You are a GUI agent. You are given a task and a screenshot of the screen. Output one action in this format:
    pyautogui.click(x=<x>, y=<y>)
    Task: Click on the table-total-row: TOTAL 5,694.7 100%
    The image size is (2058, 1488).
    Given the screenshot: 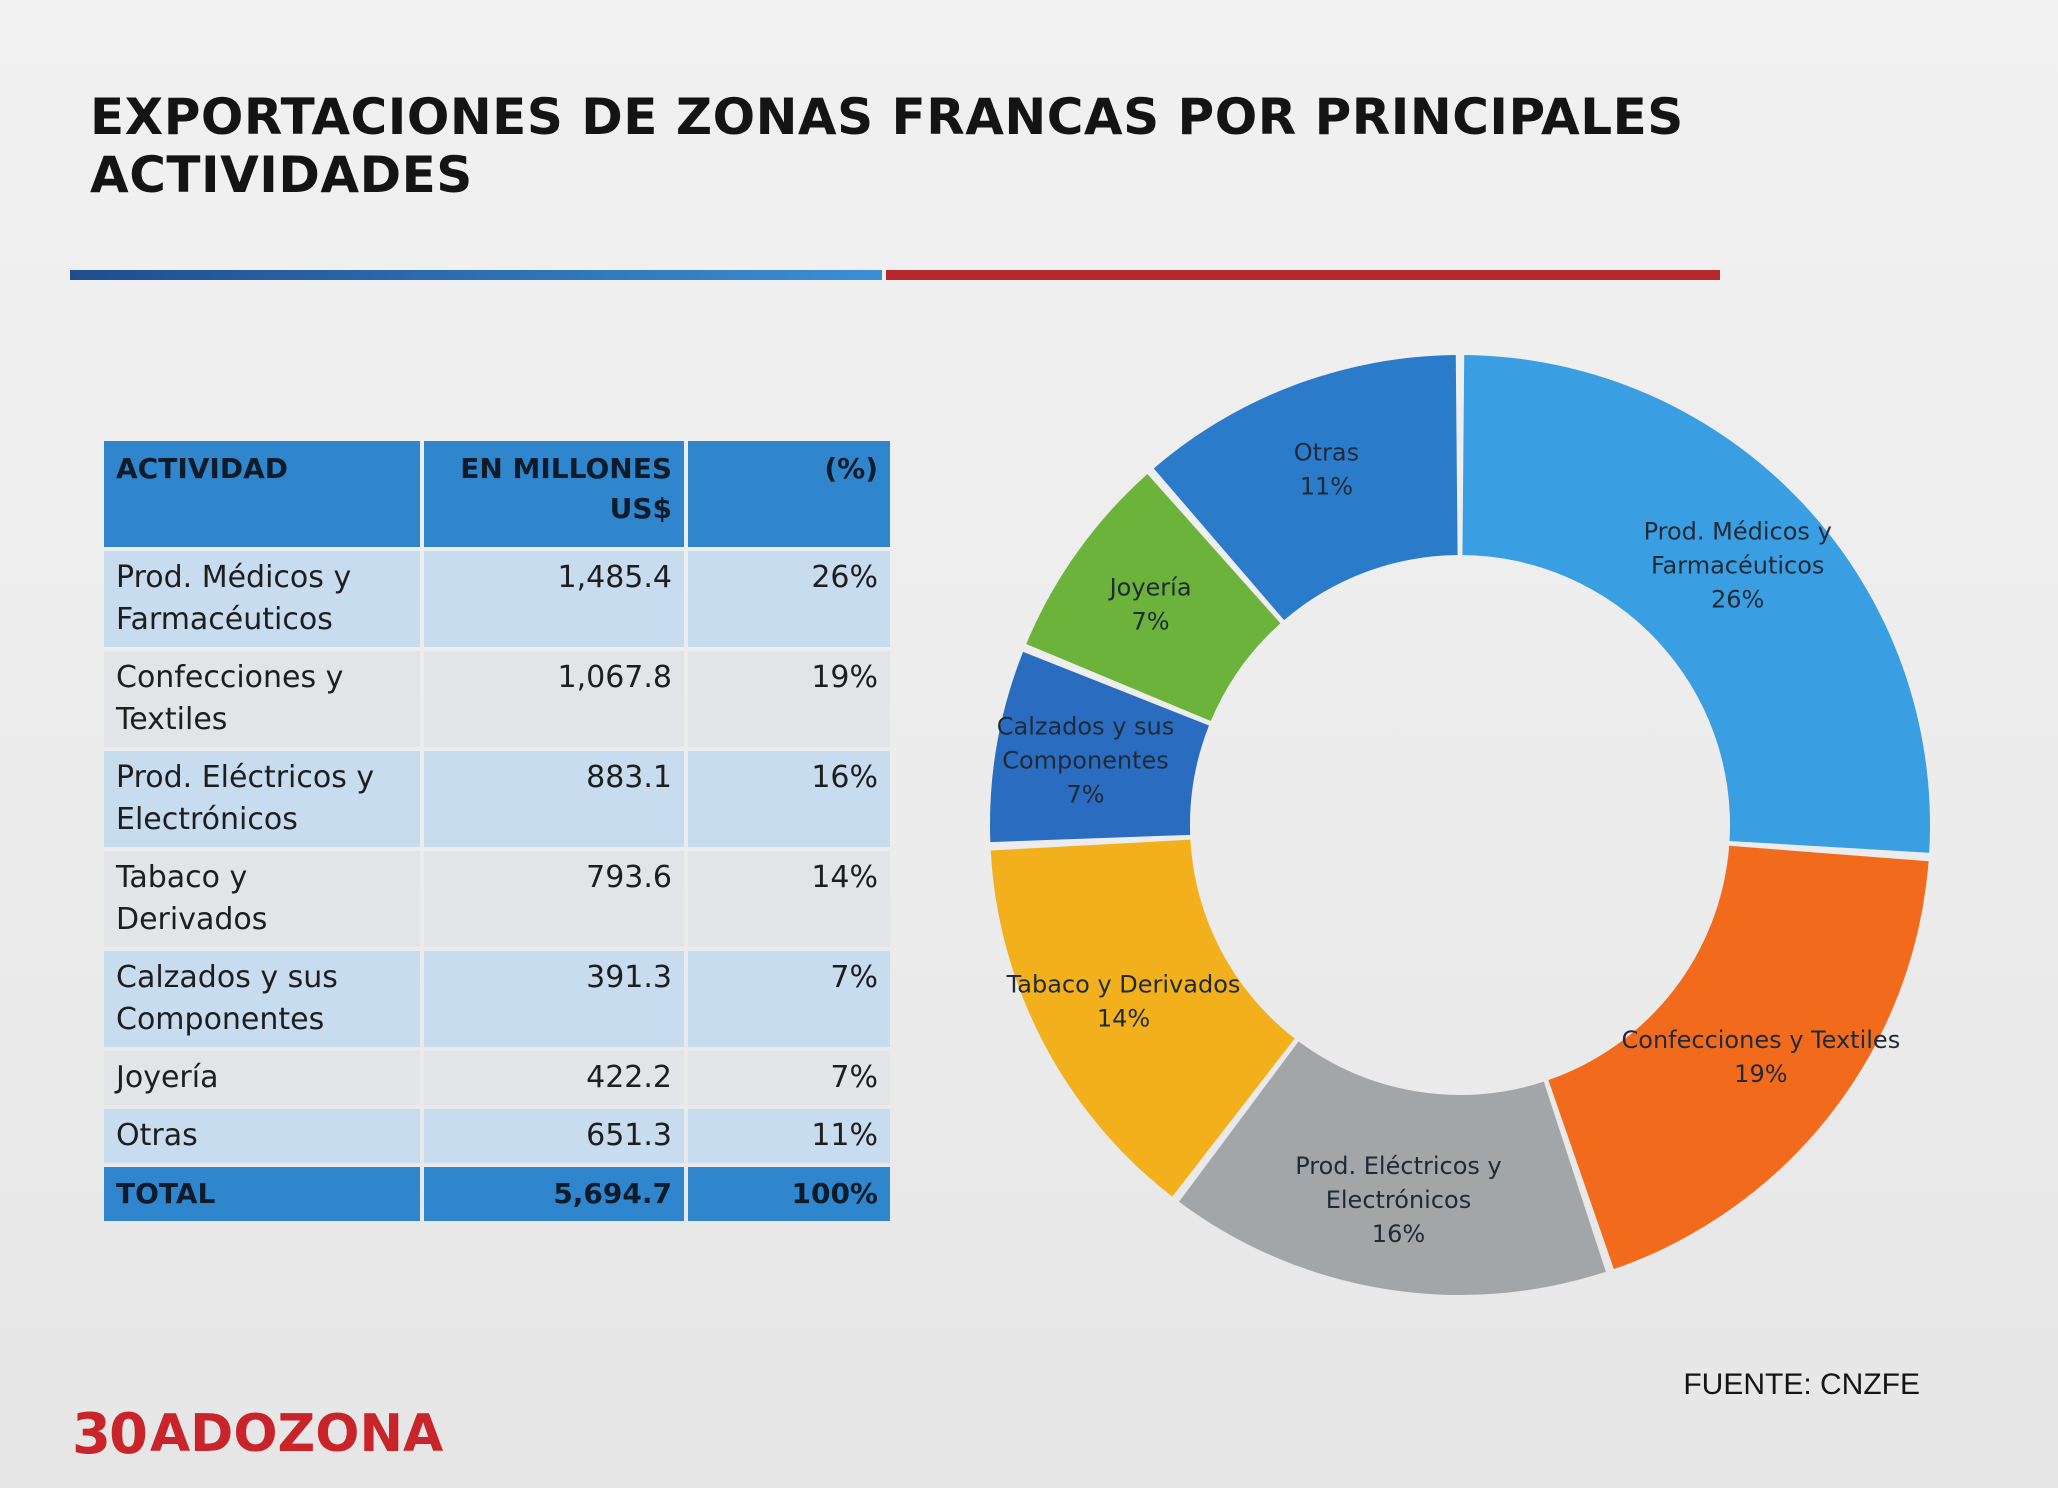 What is the action you would take?
    pyautogui.click(x=497, y=1194)
    